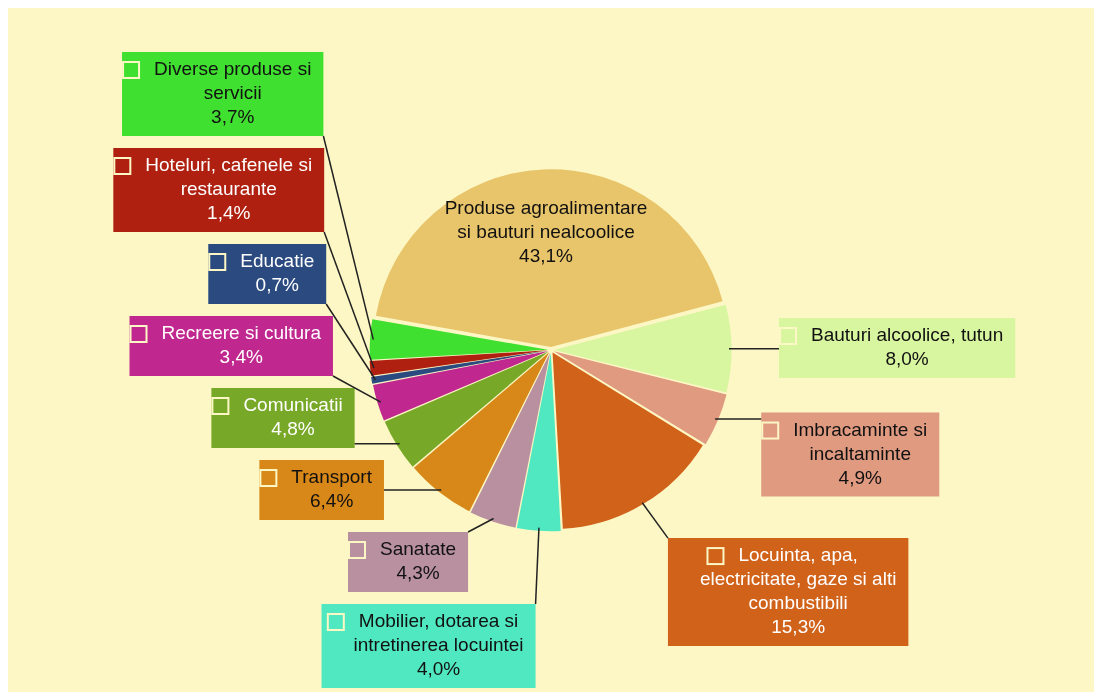  What do you see at coordinates (438, 633) in the screenshot?
I see `legend-label: Mobilier, dotarea si intretinerea locuintei` at bounding box center [438, 633].